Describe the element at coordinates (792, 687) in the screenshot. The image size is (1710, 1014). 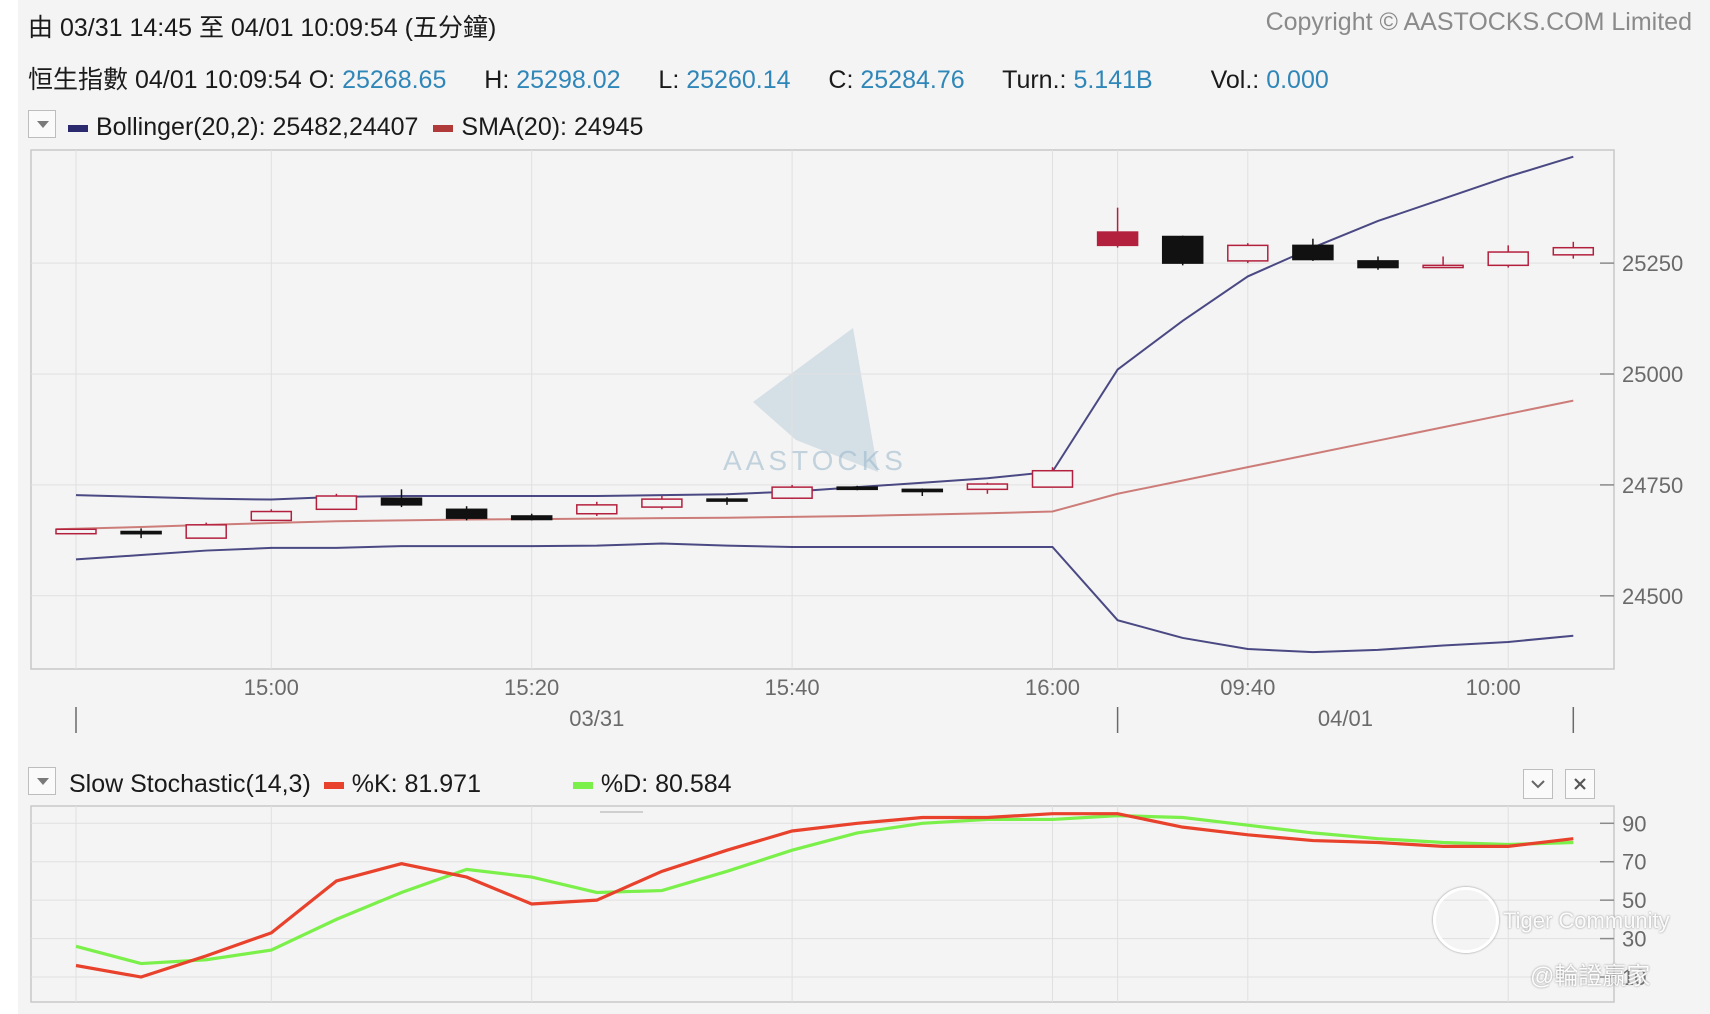
I see `price-x-tick-label: 15:40` at that location.